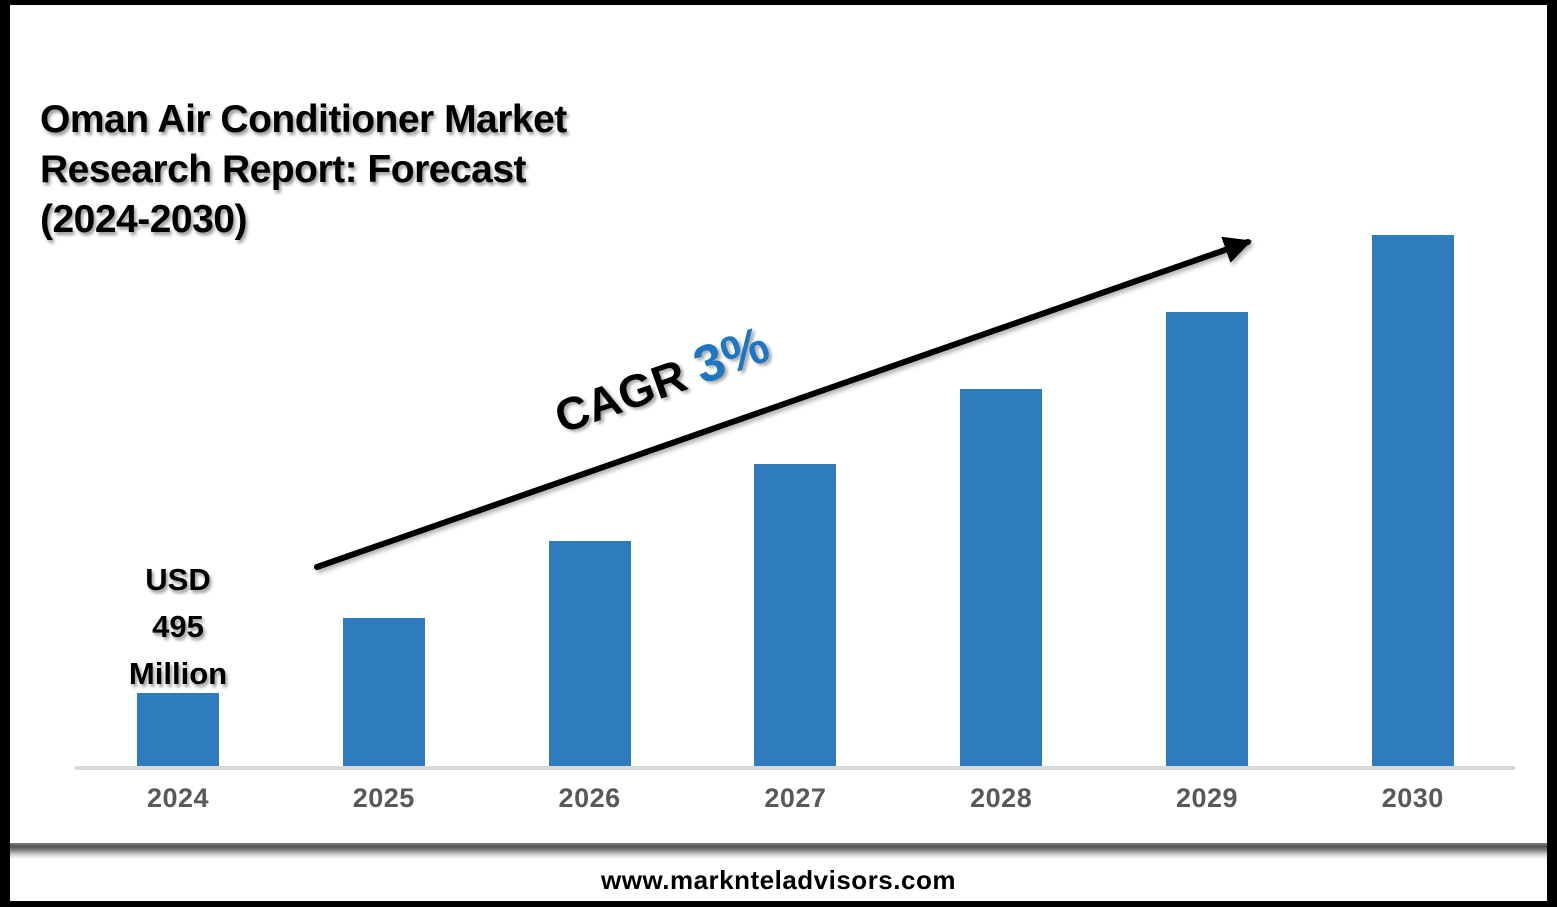 This screenshot has height=907, width=1557. Describe the element at coordinates (1412, 798) in the screenshot. I see `x-tick-label-2030: 2030` at that location.